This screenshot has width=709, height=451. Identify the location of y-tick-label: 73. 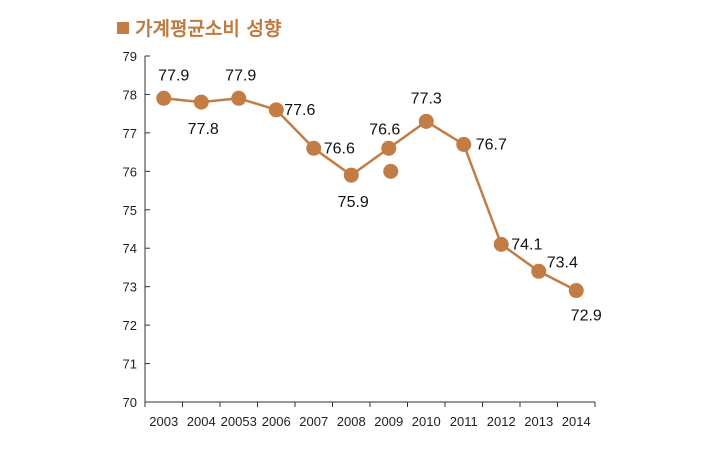
(130, 287).